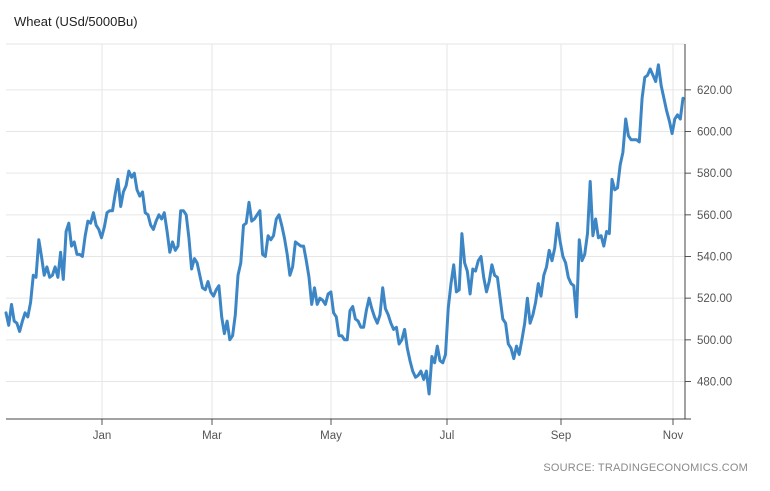  What do you see at coordinates (33, 21) in the screenshot?
I see `chart-title-text: Wheat` at bounding box center [33, 21].